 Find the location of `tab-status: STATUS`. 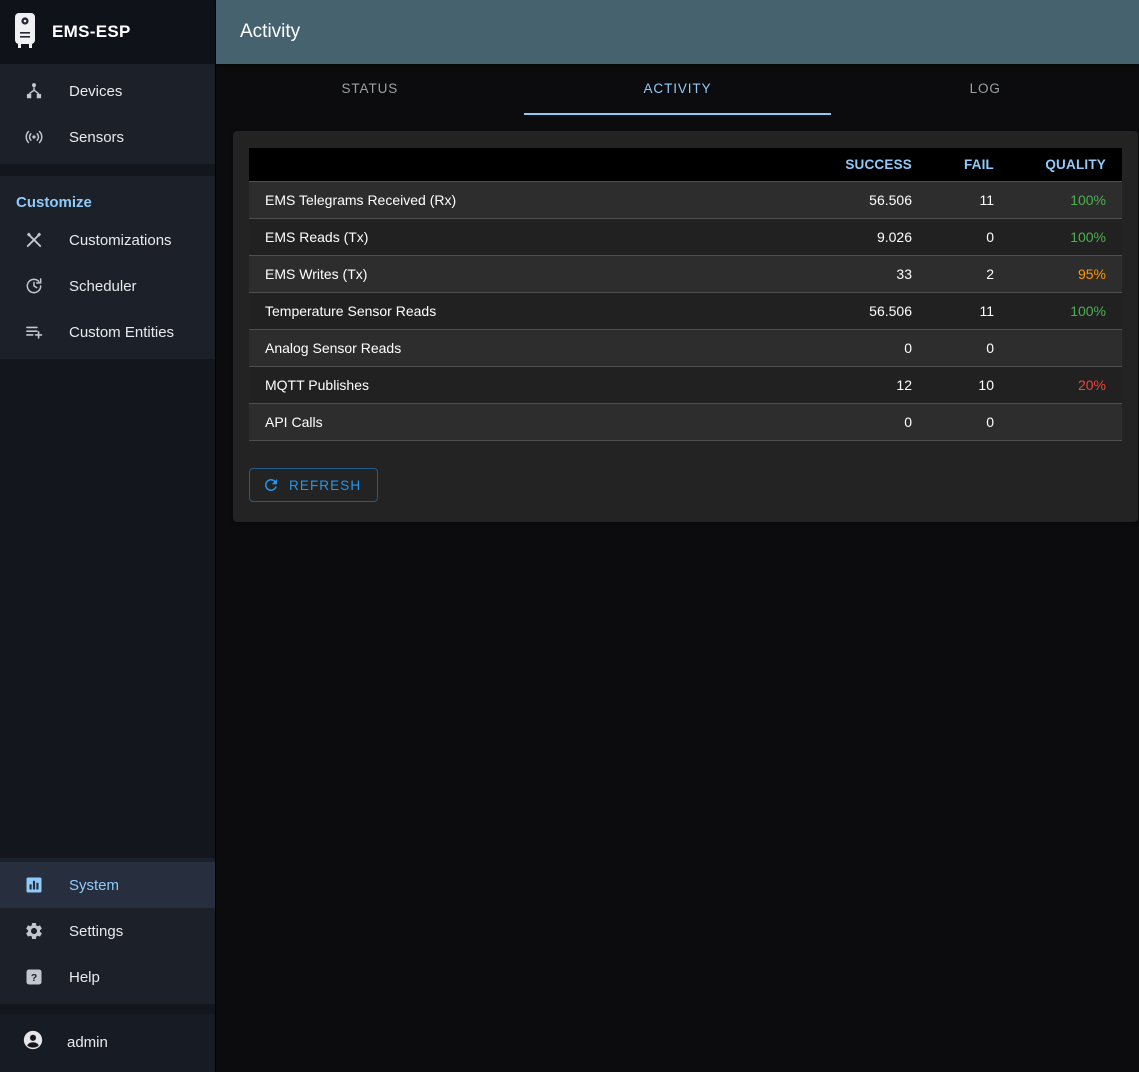

tab-status: STATUS is located at coordinates (370, 88).